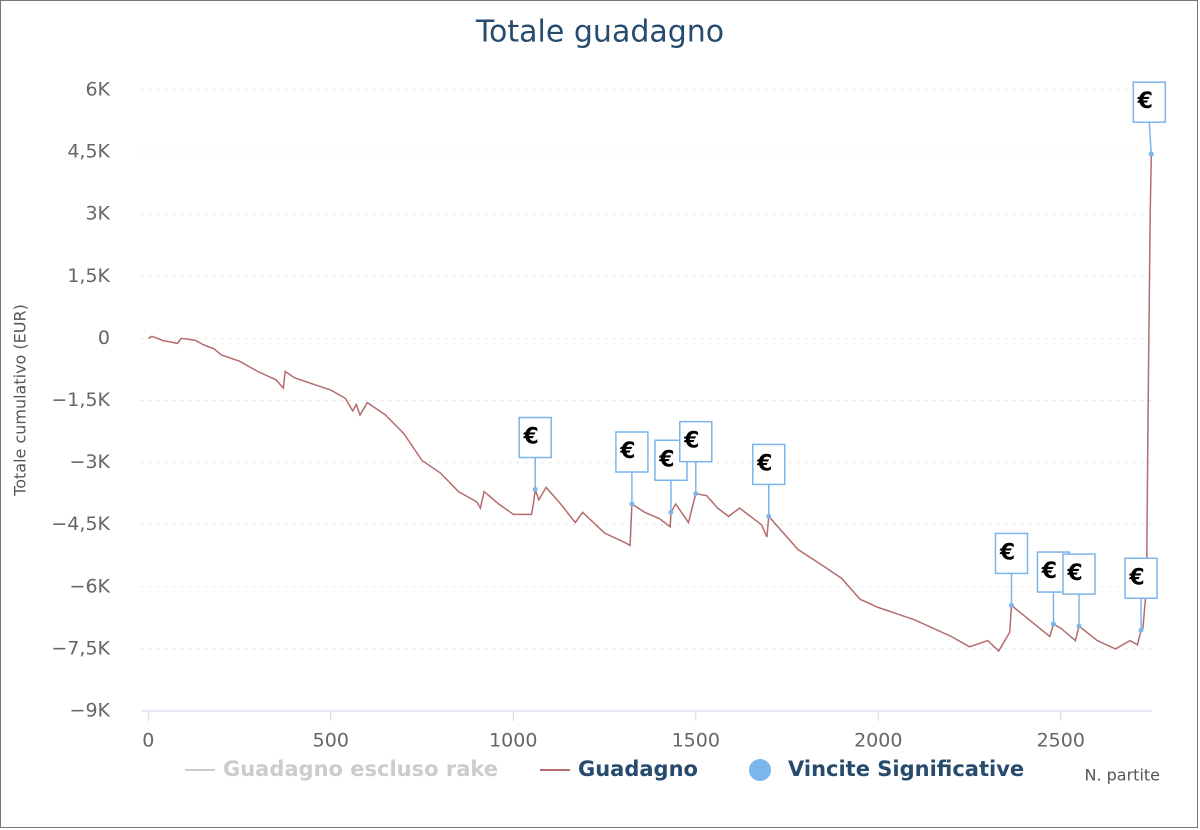 The image size is (1200, 830). Describe the element at coordinates (90, 711) in the screenshot. I see `y-tick-label: −9K` at that location.